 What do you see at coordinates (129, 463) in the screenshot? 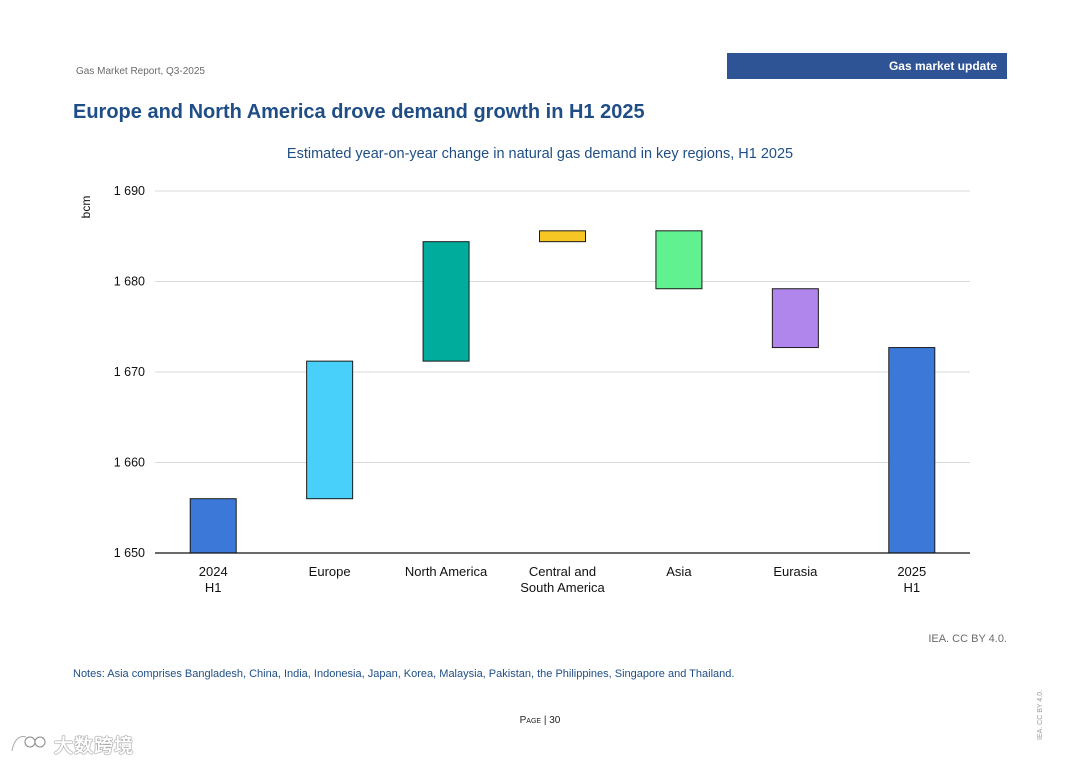
I see `y-tick-label: 1 660` at bounding box center [129, 463].